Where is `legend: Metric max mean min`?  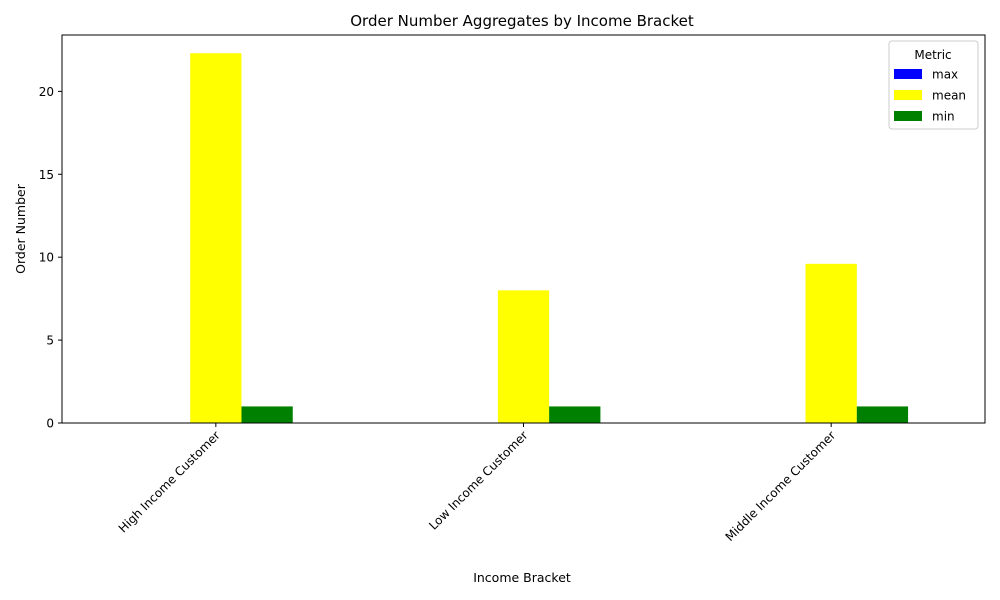 legend: Metric max mean min is located at coordinates (933, 85).